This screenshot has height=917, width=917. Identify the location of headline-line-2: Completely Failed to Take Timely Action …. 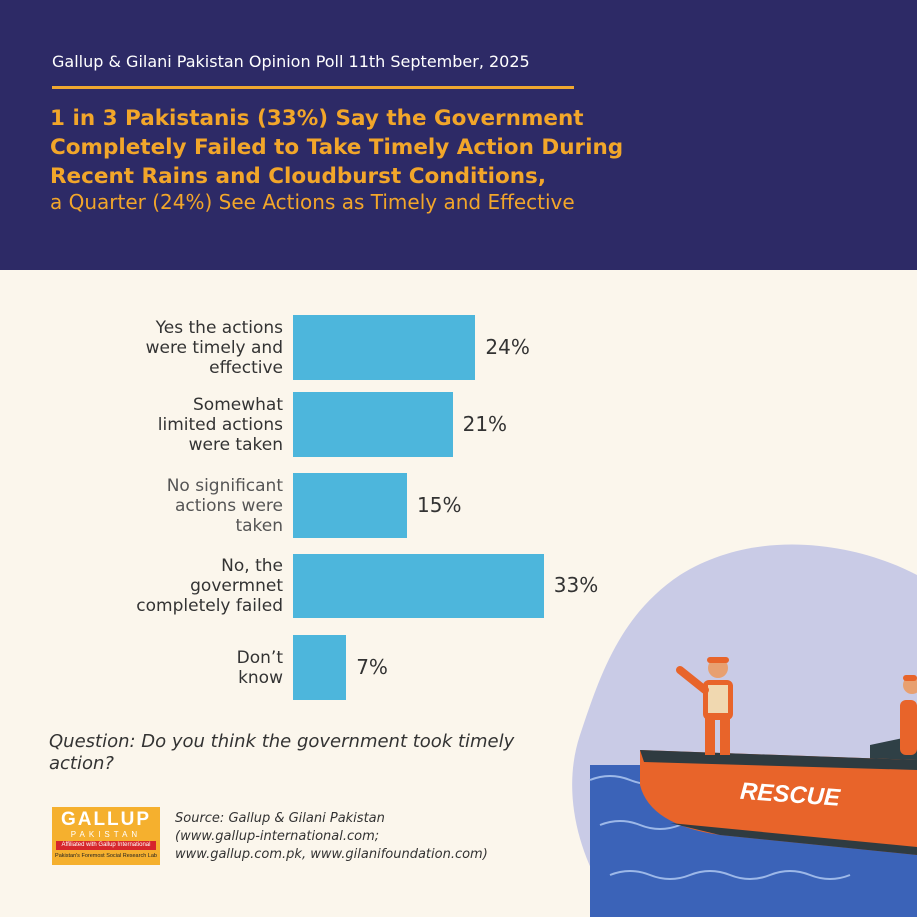
(337, 147).